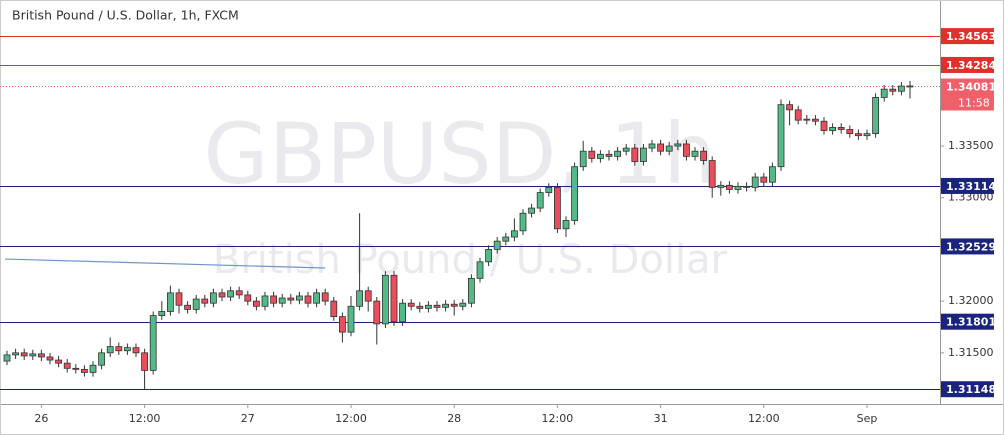  I want to click on x-tick-label: 28, so click(454, 418).